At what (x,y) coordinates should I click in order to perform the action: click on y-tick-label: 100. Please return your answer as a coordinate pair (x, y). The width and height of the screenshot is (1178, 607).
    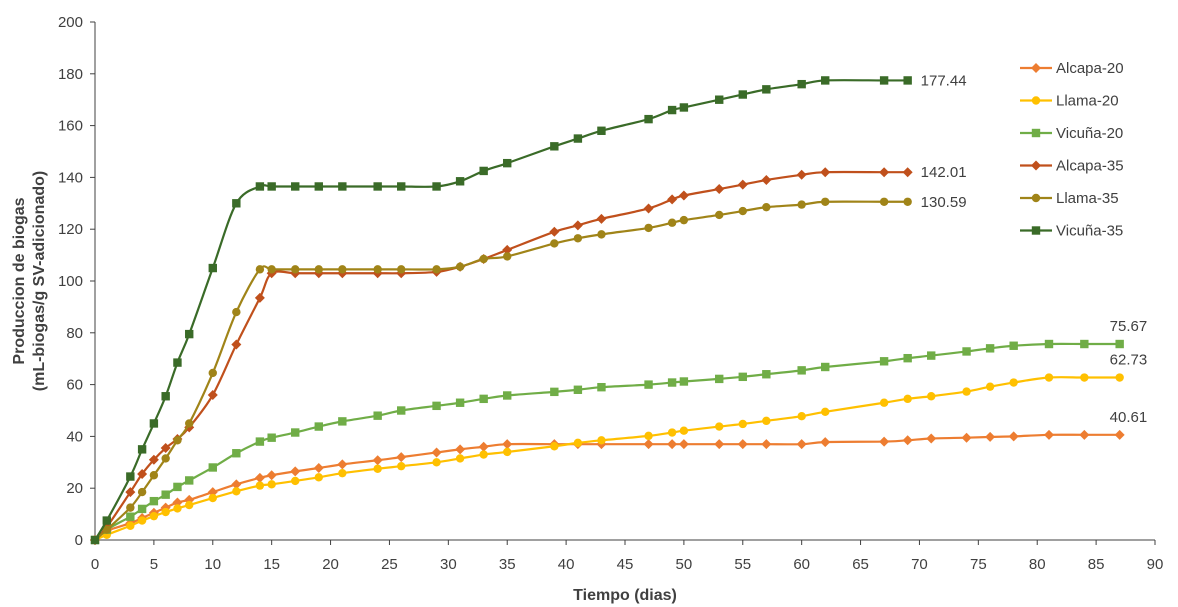
    Looking at the image, I should click on (70, 281).